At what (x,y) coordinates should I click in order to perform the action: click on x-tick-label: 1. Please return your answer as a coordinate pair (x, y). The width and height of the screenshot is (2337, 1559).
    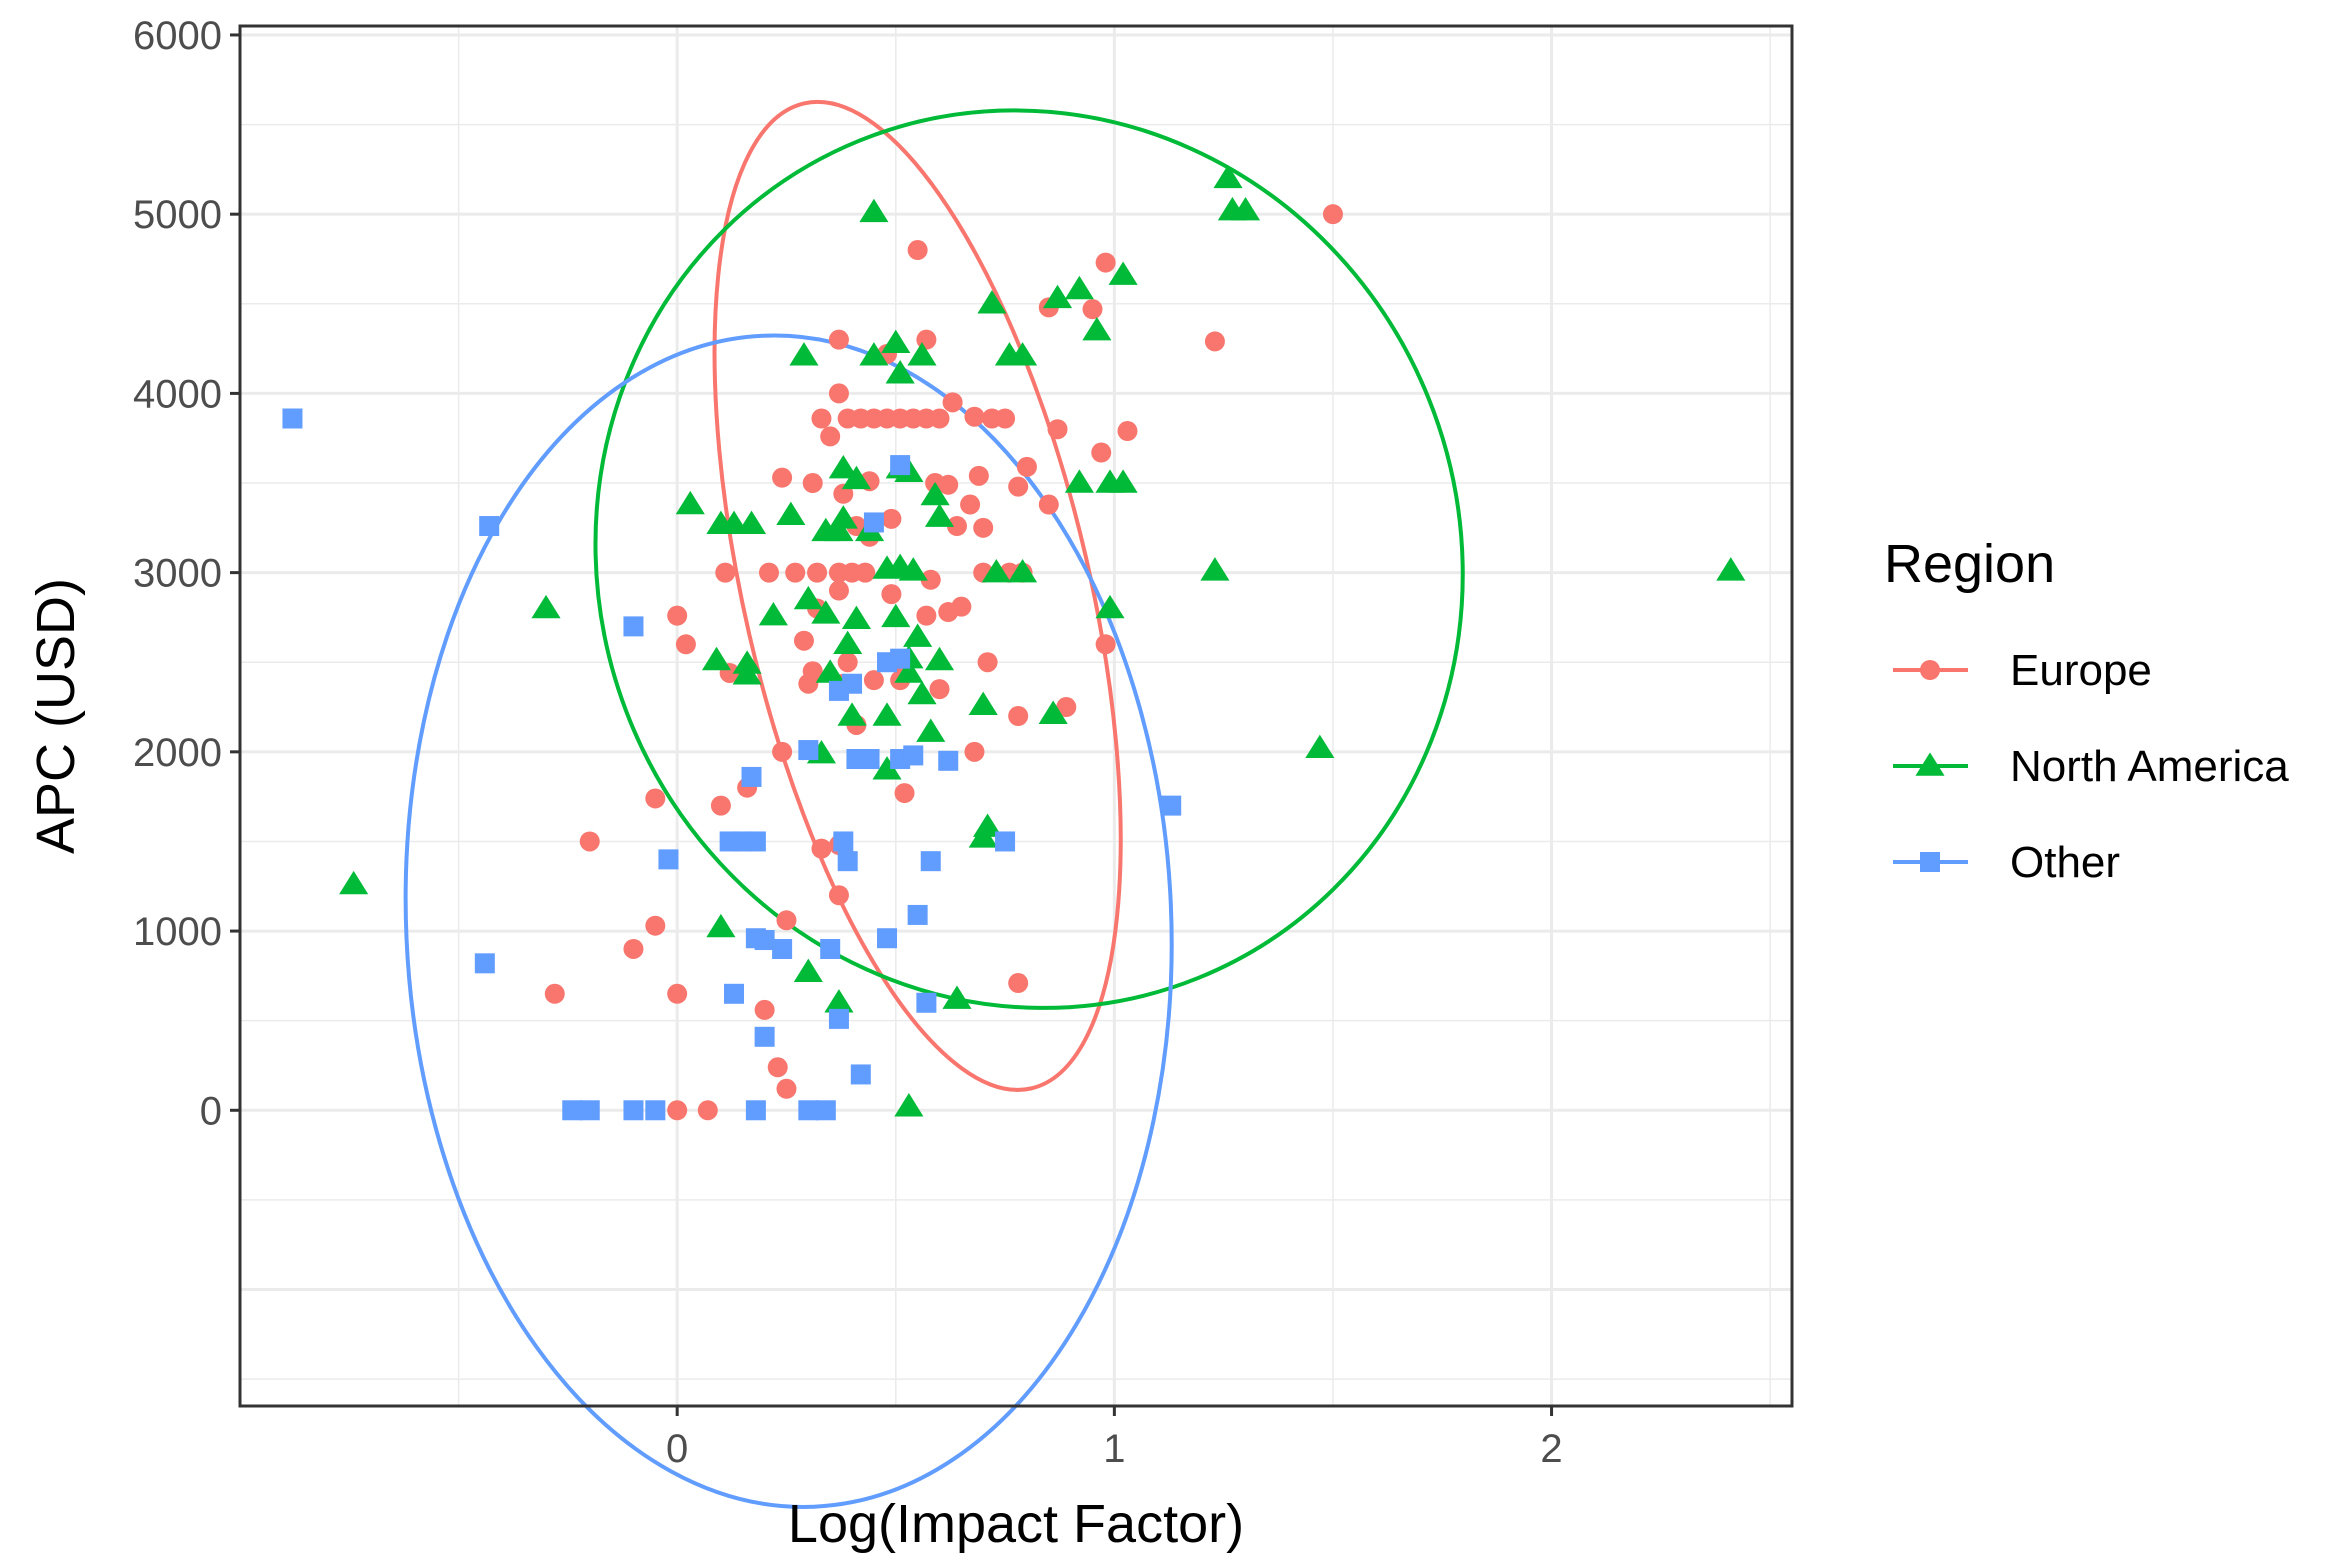
    Looking at the image, I should click on (1114, 1449).